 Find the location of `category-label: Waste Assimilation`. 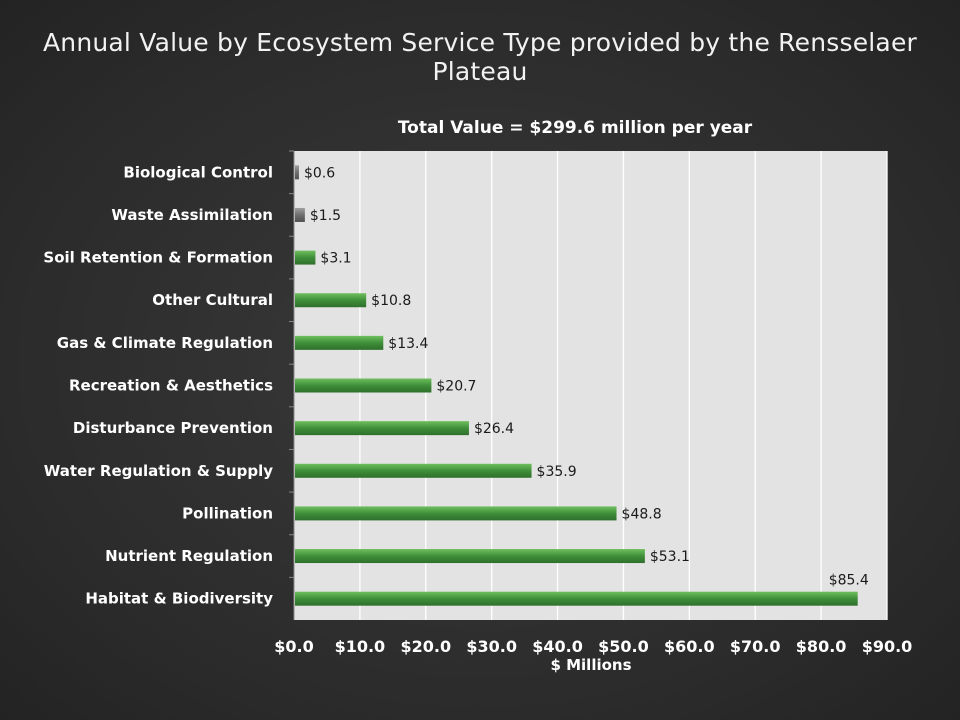

category-label: Waste Assimilation is located at coordinates (192, 215).